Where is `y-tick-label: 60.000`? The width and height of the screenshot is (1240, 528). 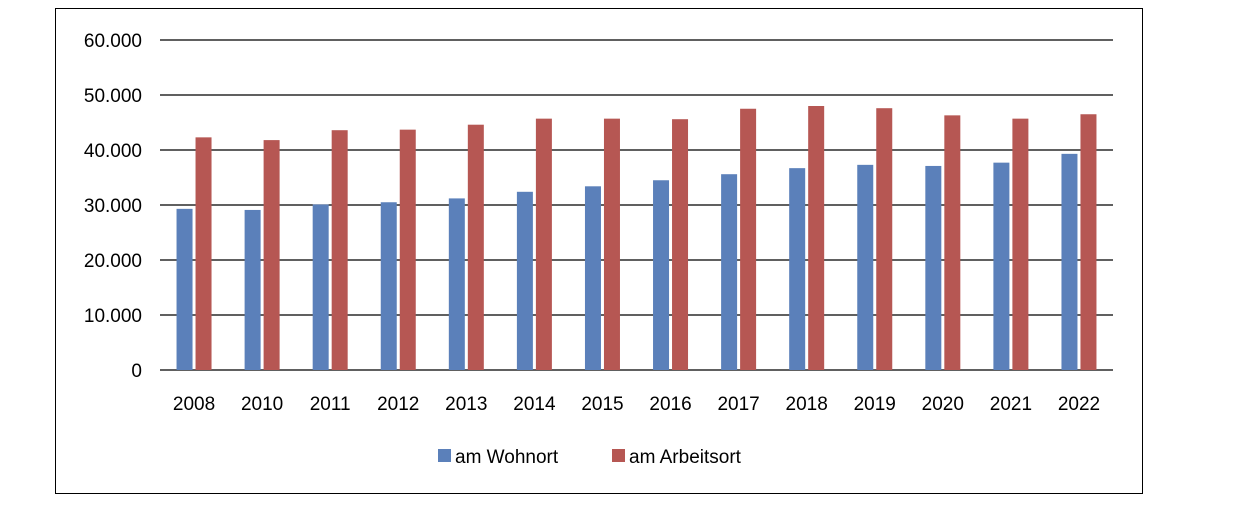 y-tick-label: 60.000 is located at coordinates (113, 41).